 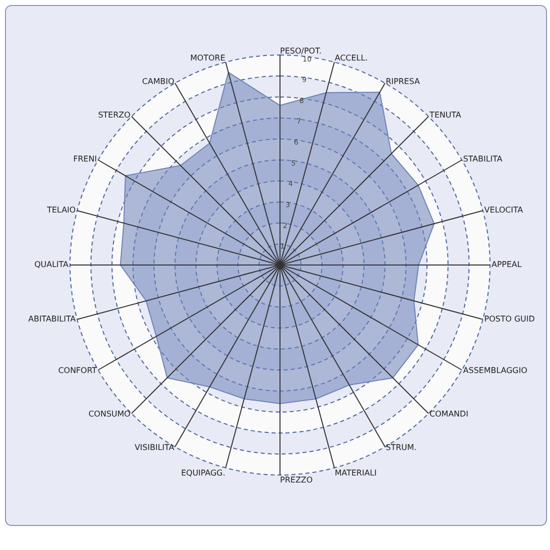 I want to click on spoke-label: COMANDI, so click(x=449, y=414).